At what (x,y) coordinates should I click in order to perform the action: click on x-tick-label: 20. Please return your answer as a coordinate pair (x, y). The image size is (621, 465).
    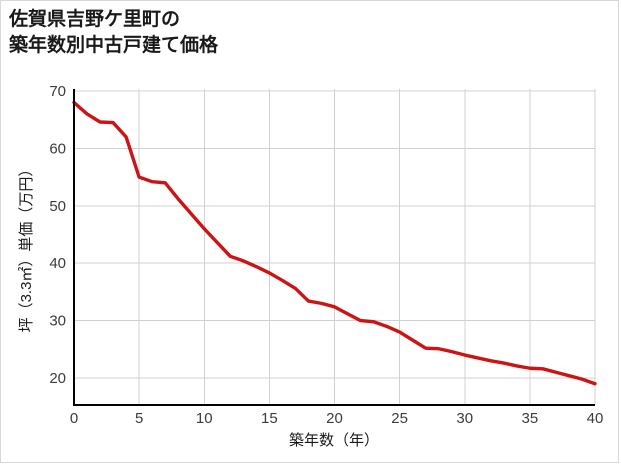
    Looking at the image, I should click on (334, 418).